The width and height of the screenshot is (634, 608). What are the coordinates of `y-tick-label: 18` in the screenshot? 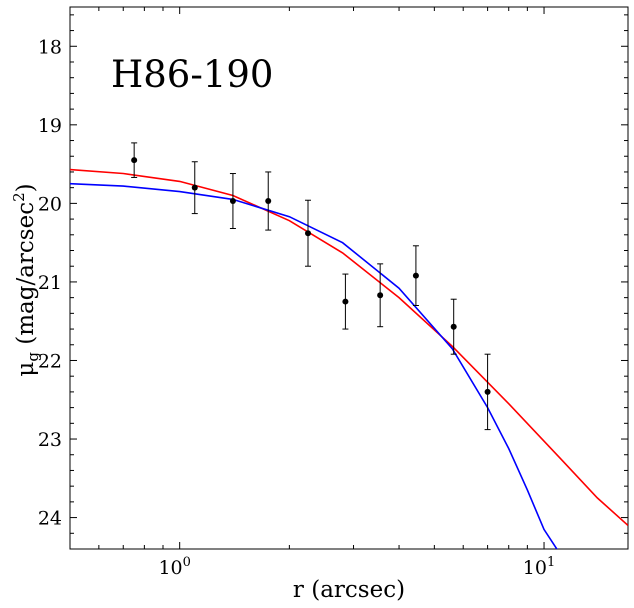 It's located at (50, 47).